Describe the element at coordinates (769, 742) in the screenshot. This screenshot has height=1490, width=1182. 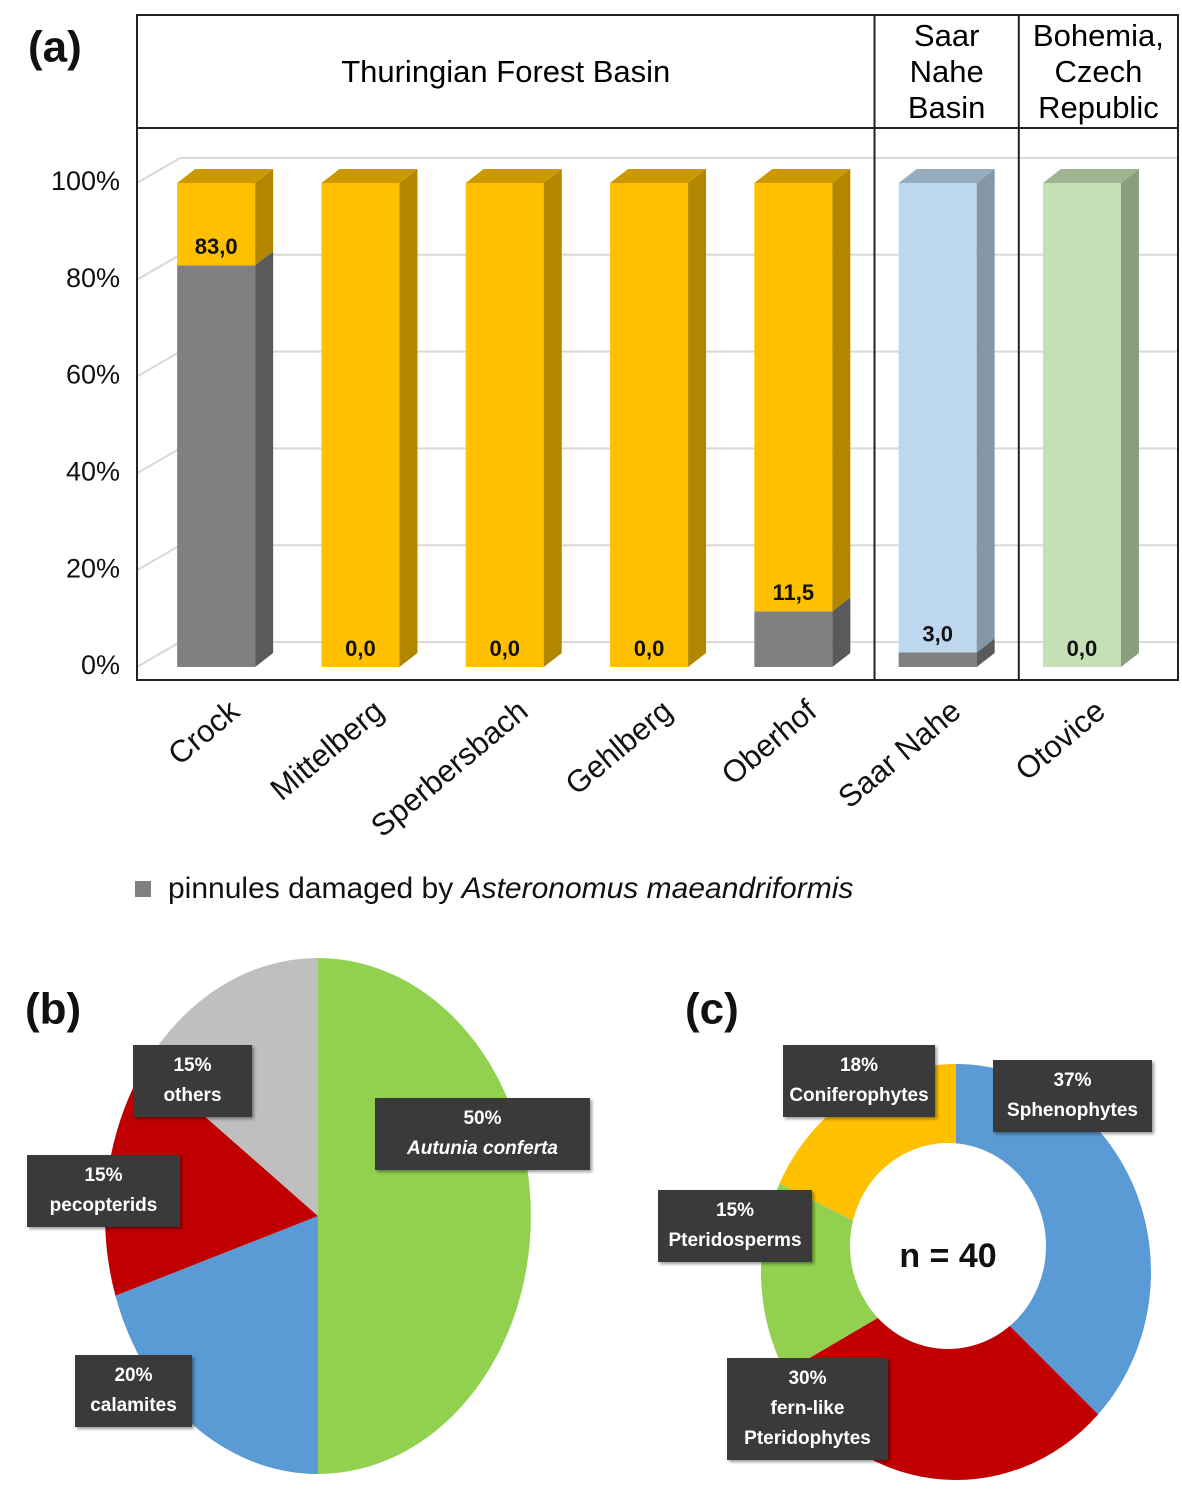
I see `x-tick-label: Oberhof` at that location.